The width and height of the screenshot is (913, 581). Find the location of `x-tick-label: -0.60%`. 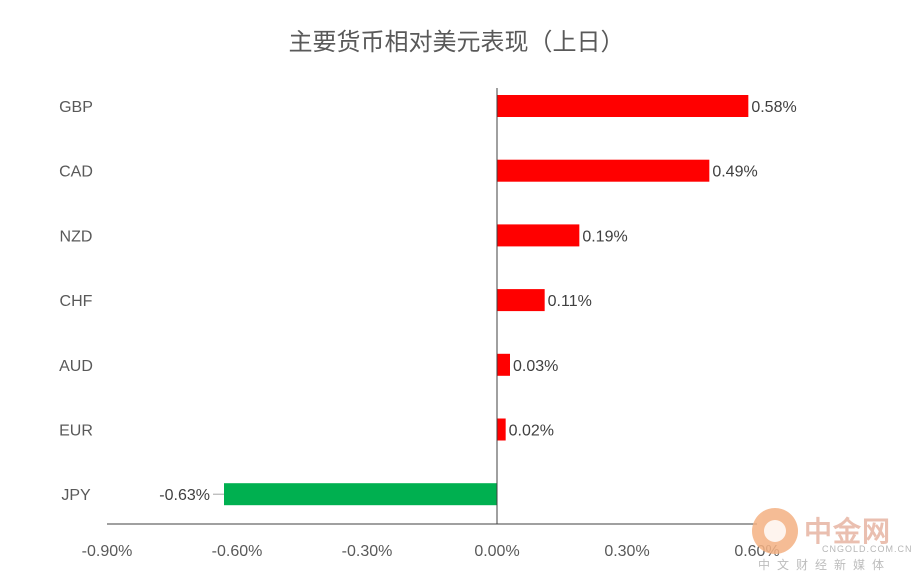

x-tick-label: -0.60% is located at coordinates (237, 551).